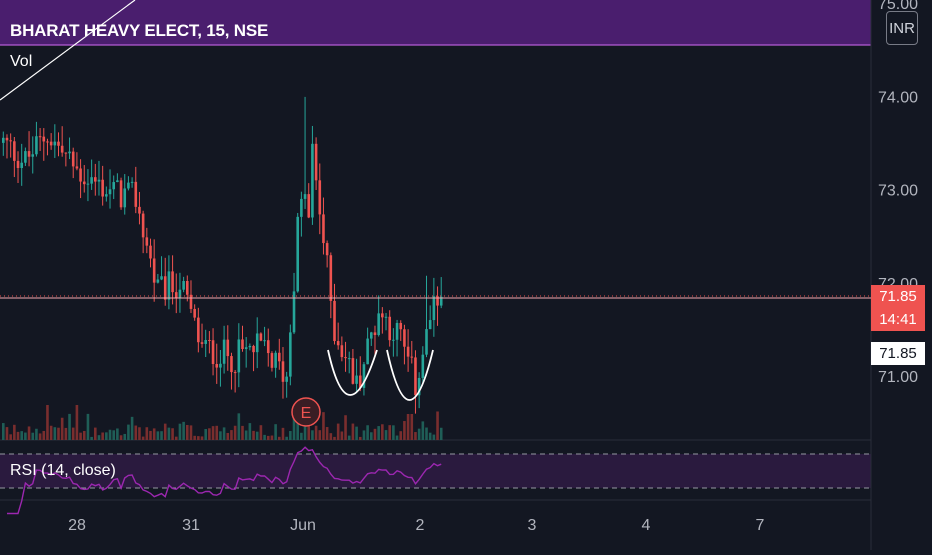  What do you see at coordinates (420, 525) in the screenshot?
I see `time-tick-3: 2` at bounding box center [420, 525].